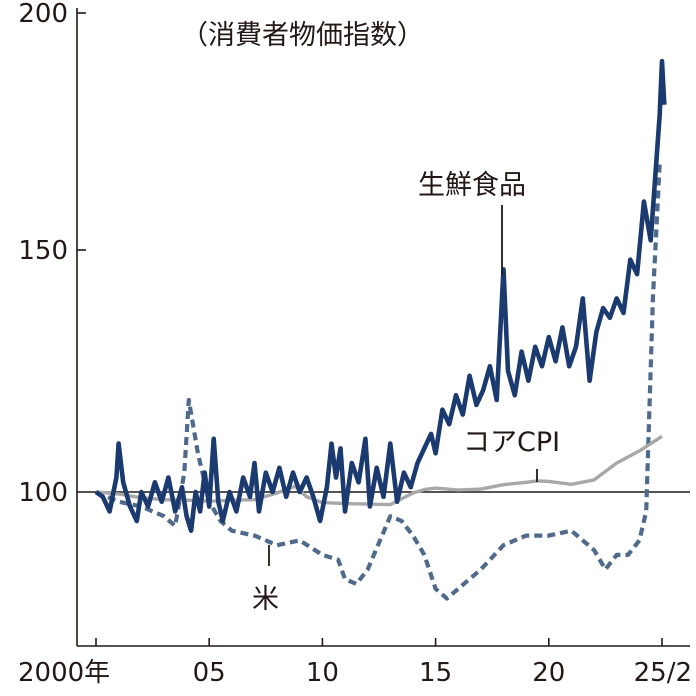  I want to click on x-tick-label-1: 05, so click(209, 673).